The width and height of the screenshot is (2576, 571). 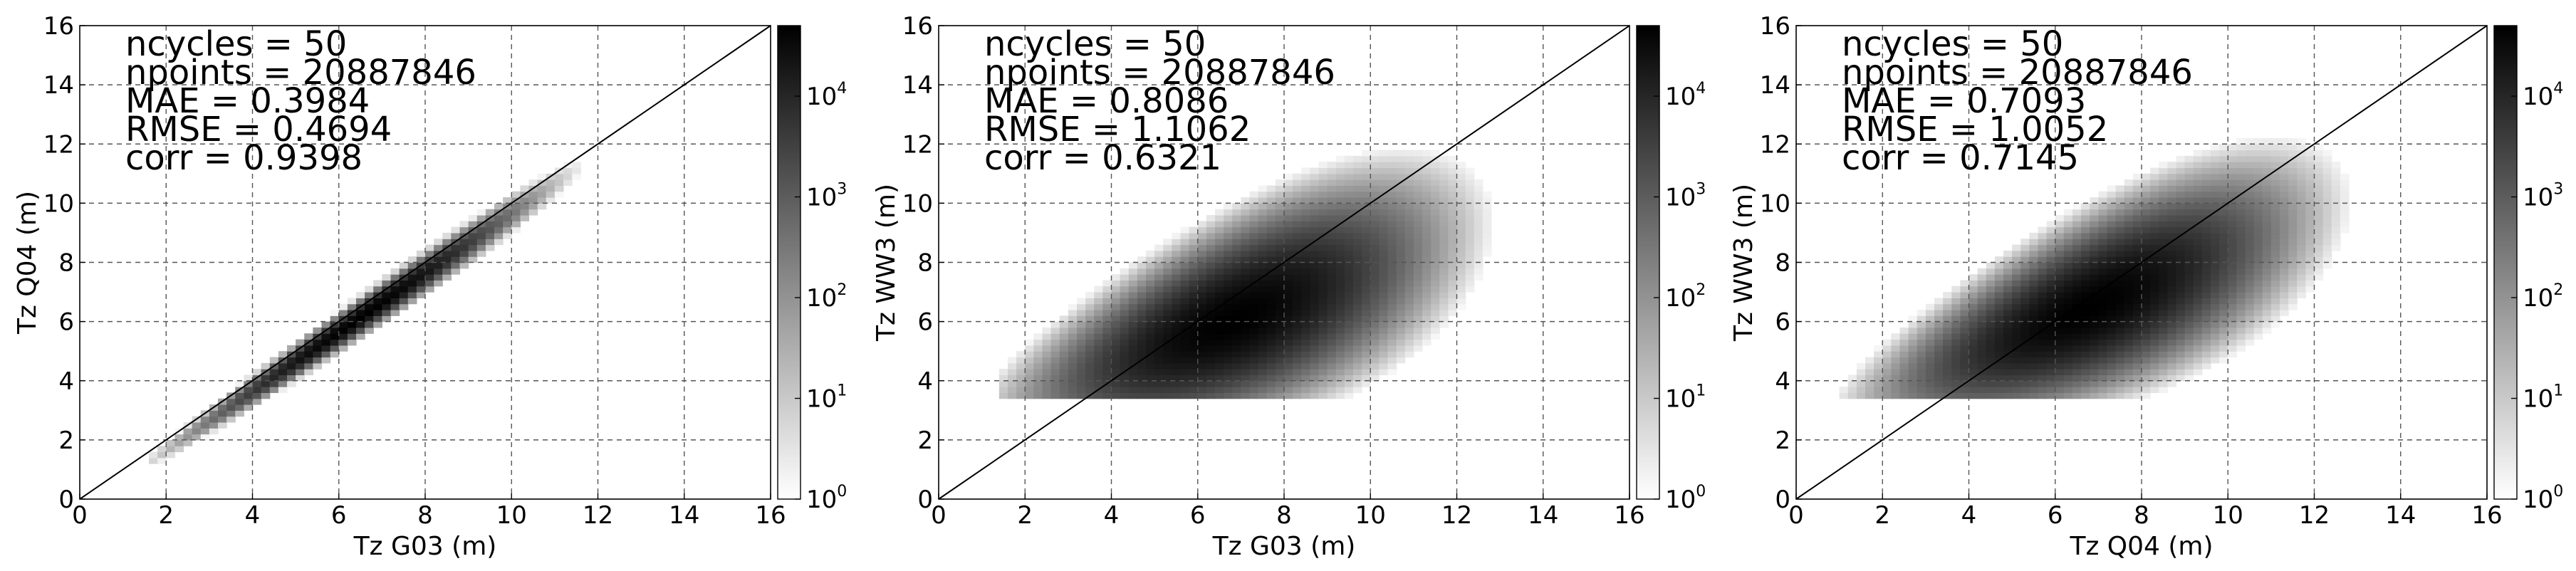 What do you see at coordinates (66, 381) in the screenshot?
I see `y-tick-label: 4` at bounding box center [66, 381].